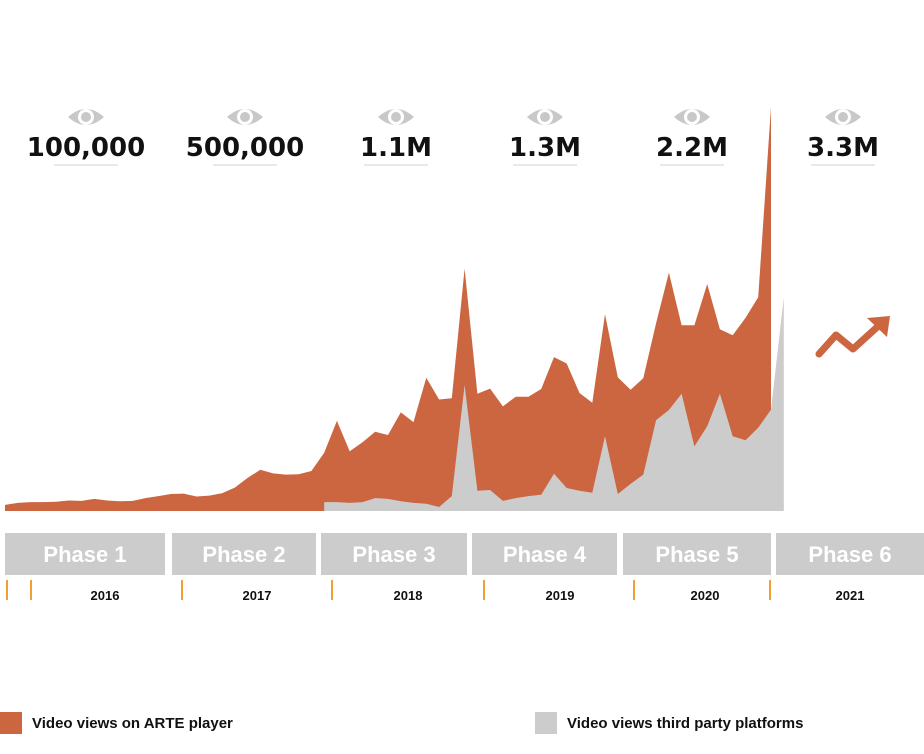 Image resolution: width=924 pixels, height=754 pixels. What do you see at coordinates (685, 723) in the screenshot?
I see `legend-label-third-party: Video views third party platforms` at bounding box center [685, 723].